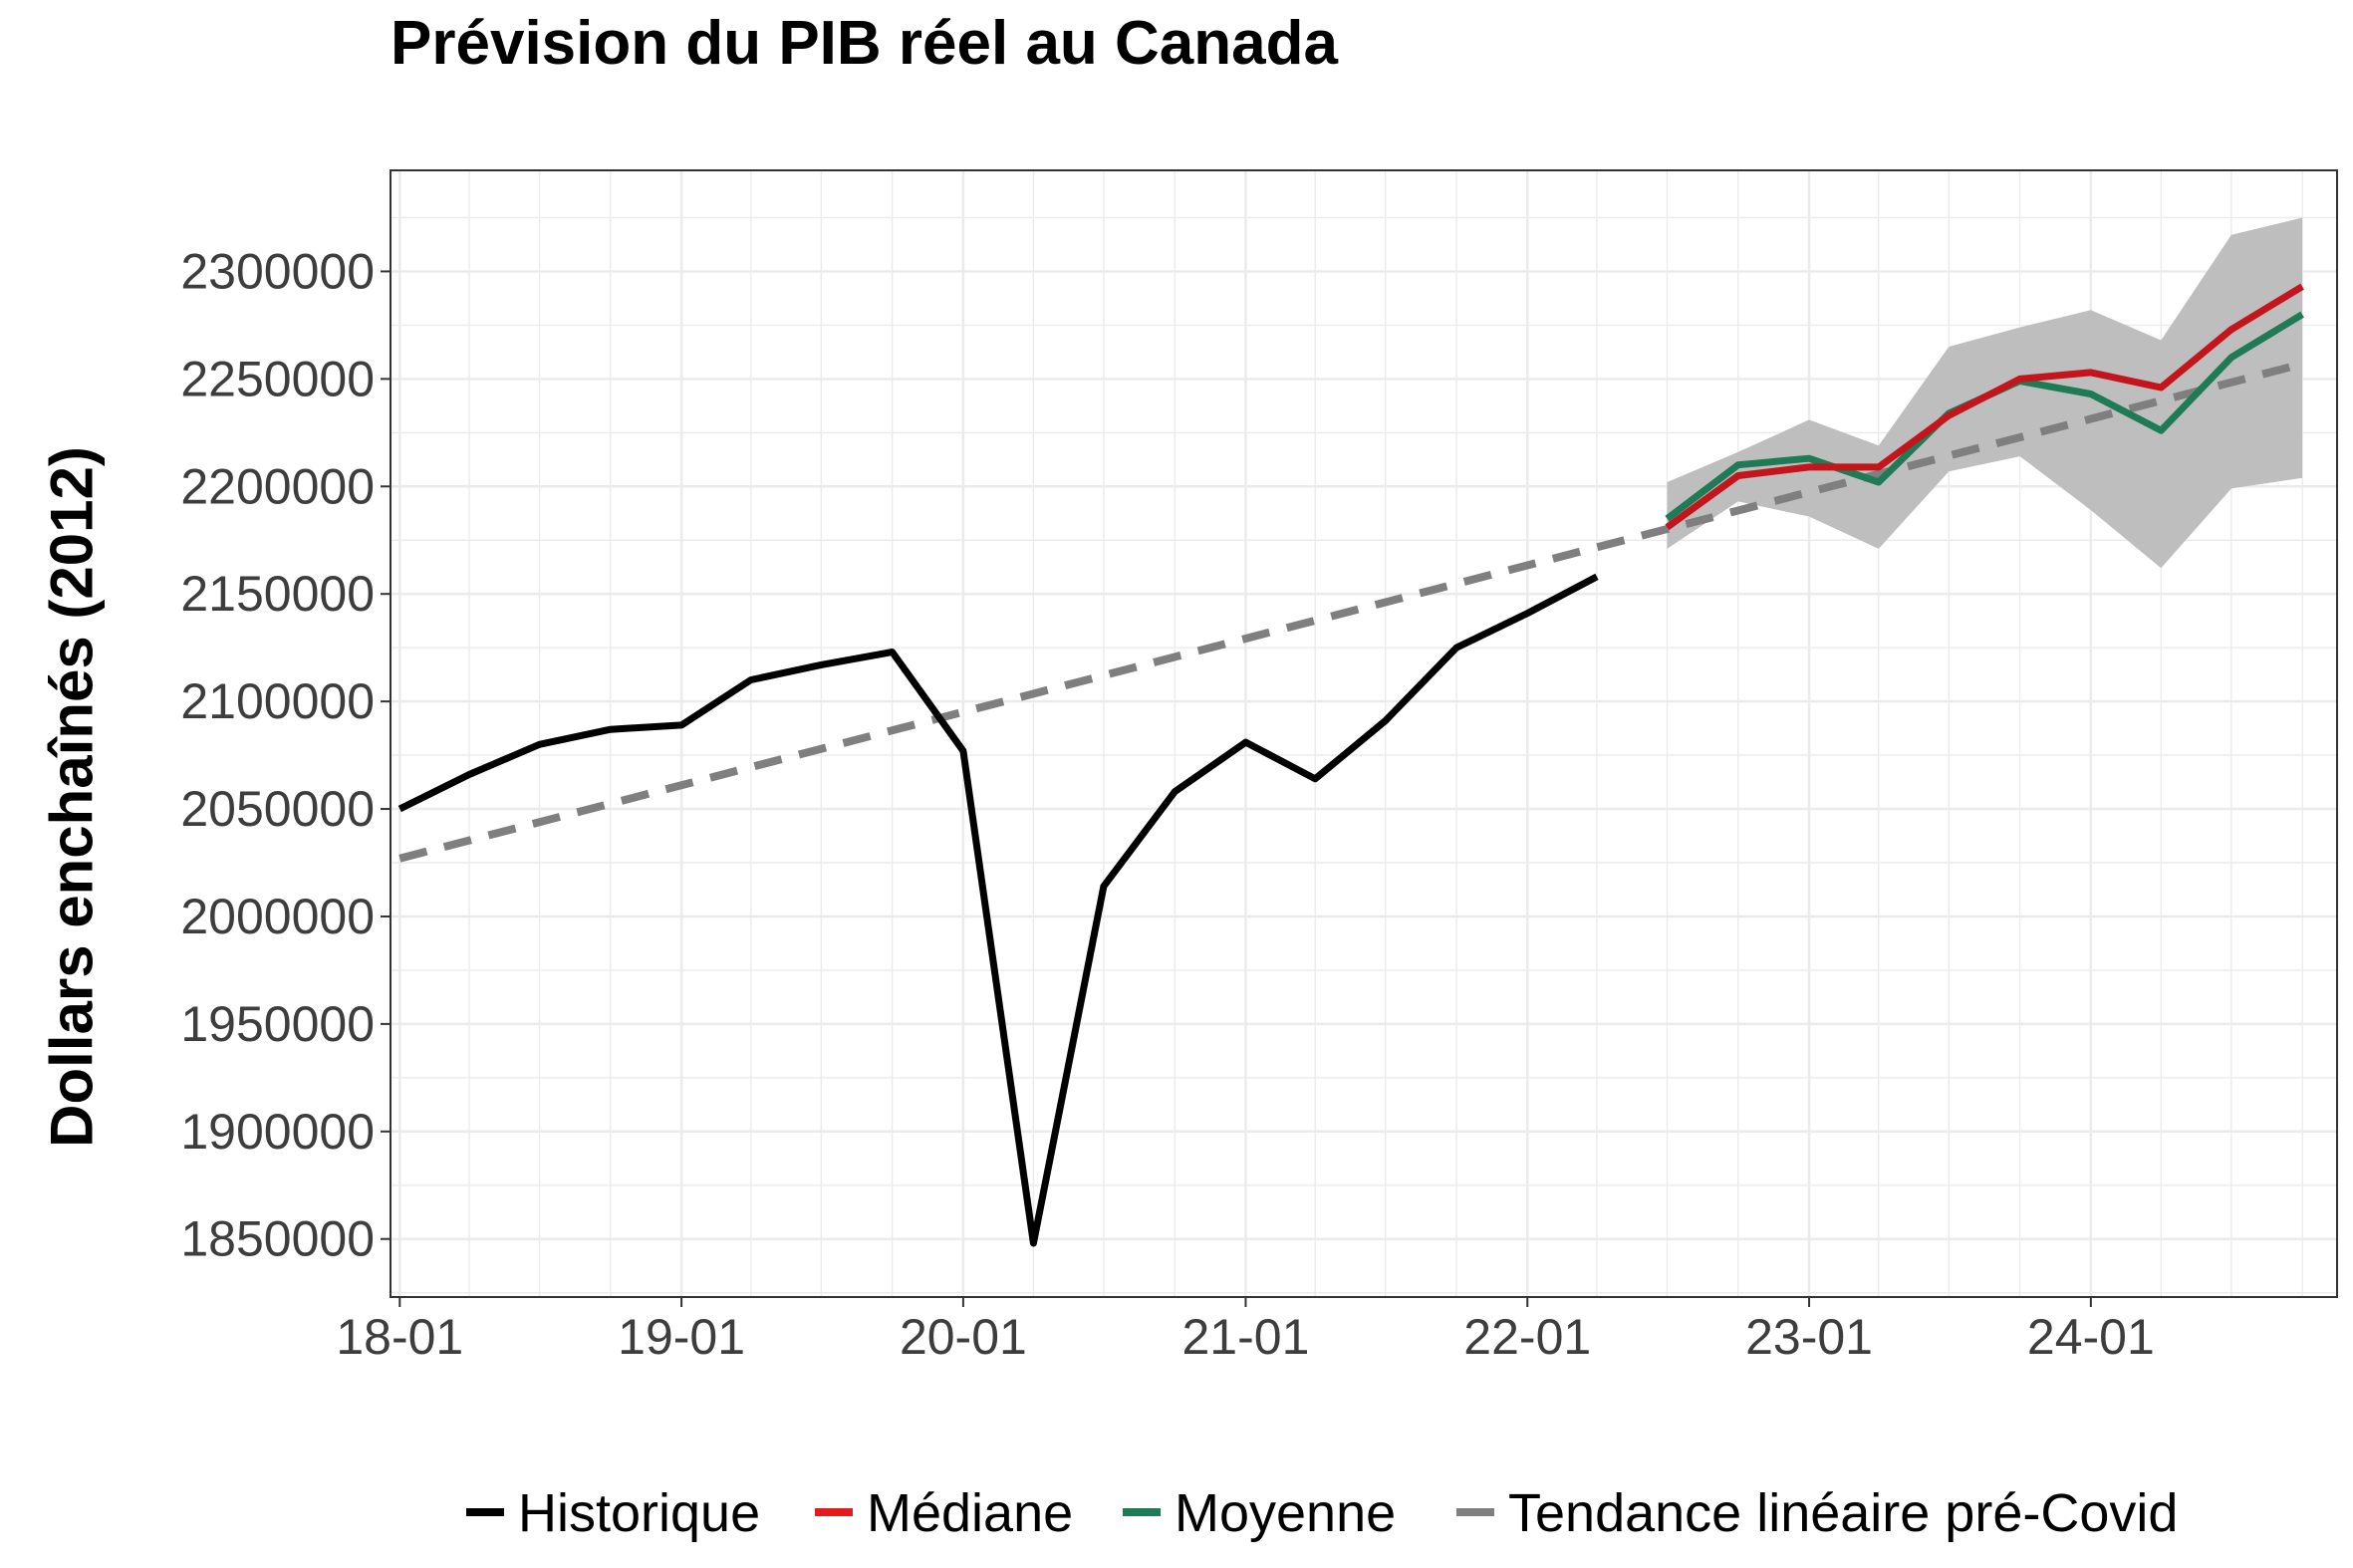 The image size is (2353, 1568). I want to click on confidence-band-area, so click(1985, 393).